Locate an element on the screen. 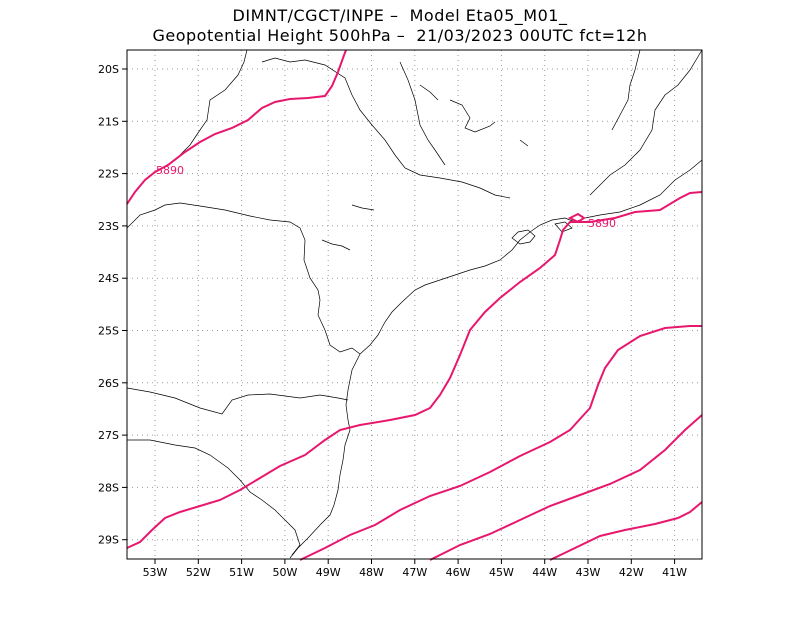  lon-tick-label: 45W is located at coordinates (501, 572).